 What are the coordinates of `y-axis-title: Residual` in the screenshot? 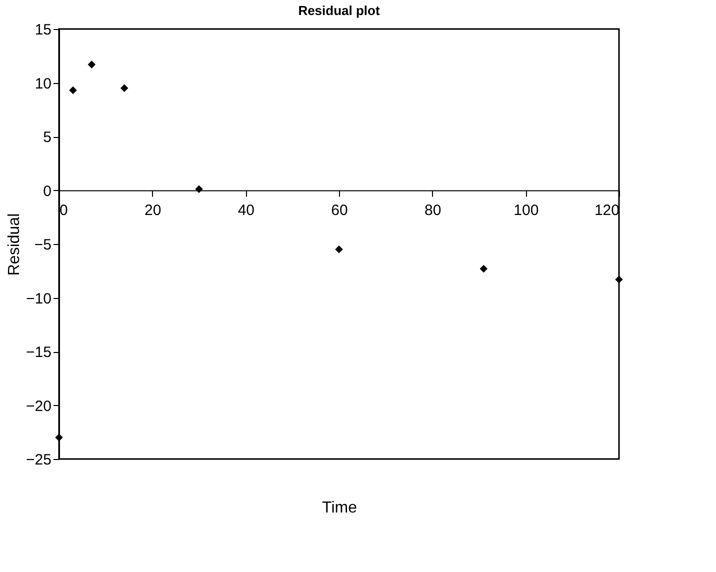 It's located at (15, 244).